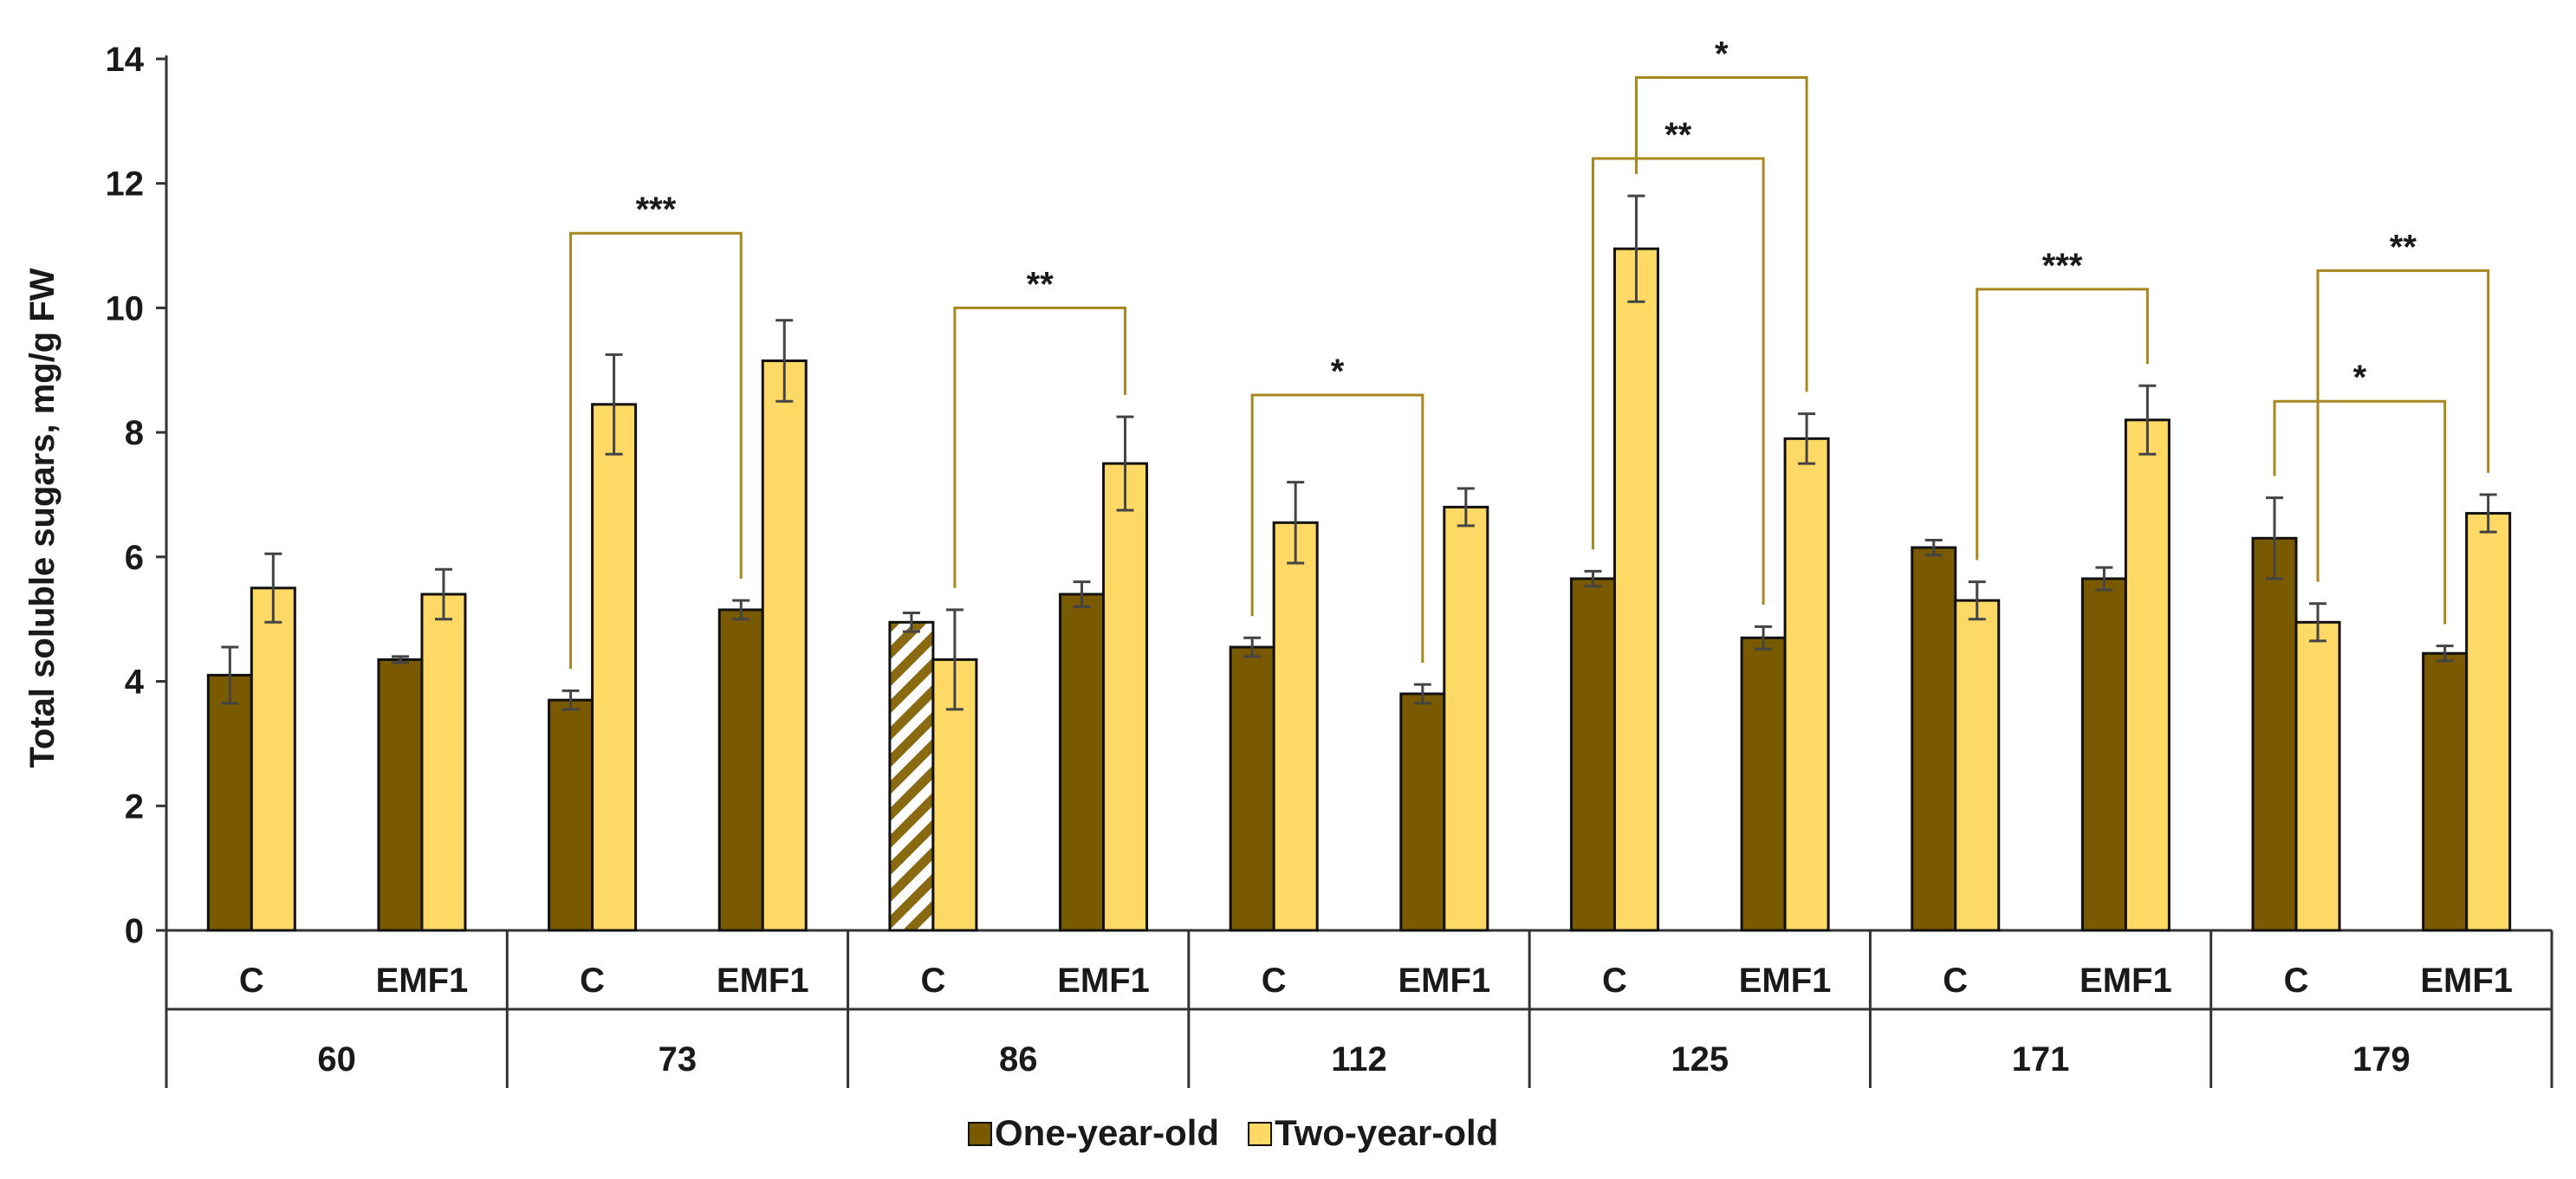 This screenshot has width=2576, height=1179. I want to click on y-tick-label: 12, so click(126, 184).